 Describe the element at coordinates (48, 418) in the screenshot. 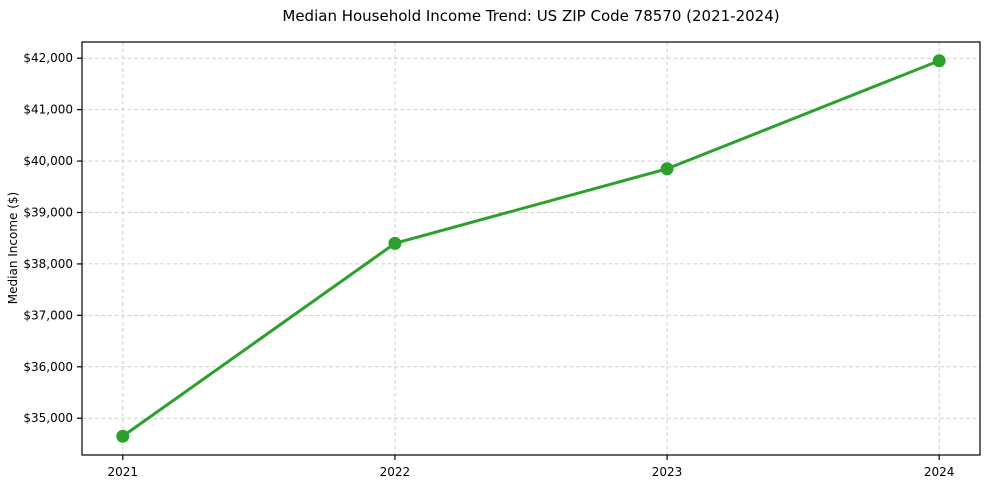

I see `y-tick-label: $35,000` at that location.